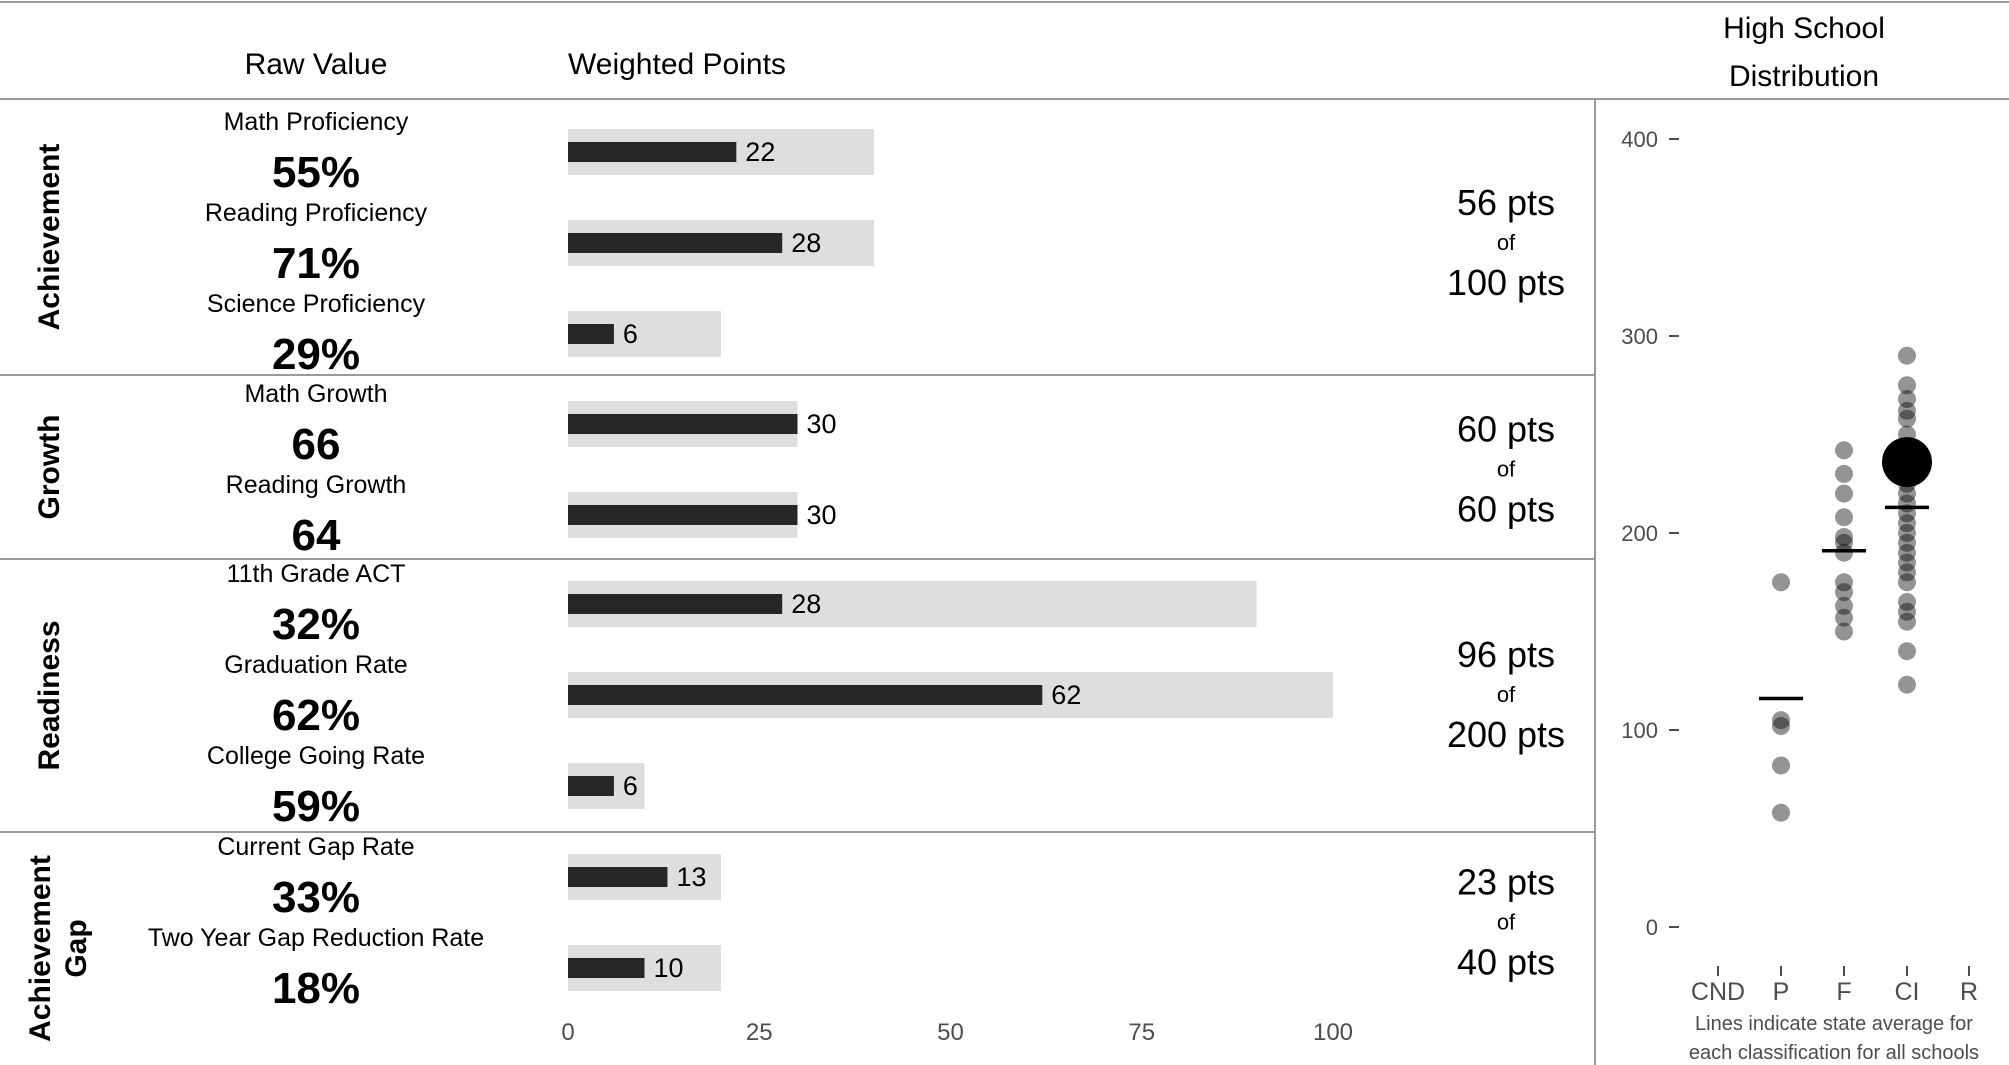  Describe the element at coordinates (316, 172) in the screenshot. I see `metric-value: 55%` at that location.